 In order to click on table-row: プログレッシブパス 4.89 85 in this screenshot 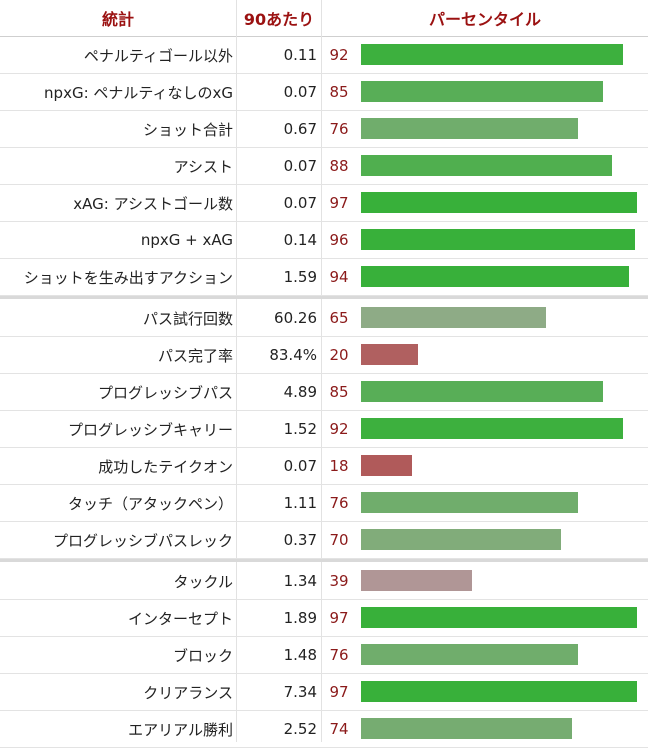, I will do `click(324, 392)`.